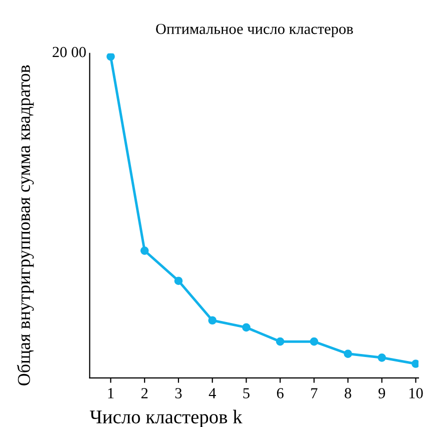 The image size is (427, 427). What do you see at coordinates (382, 393) in the screenshot?
I see `x-tick-label: 9` at bounding box center [382, 393].